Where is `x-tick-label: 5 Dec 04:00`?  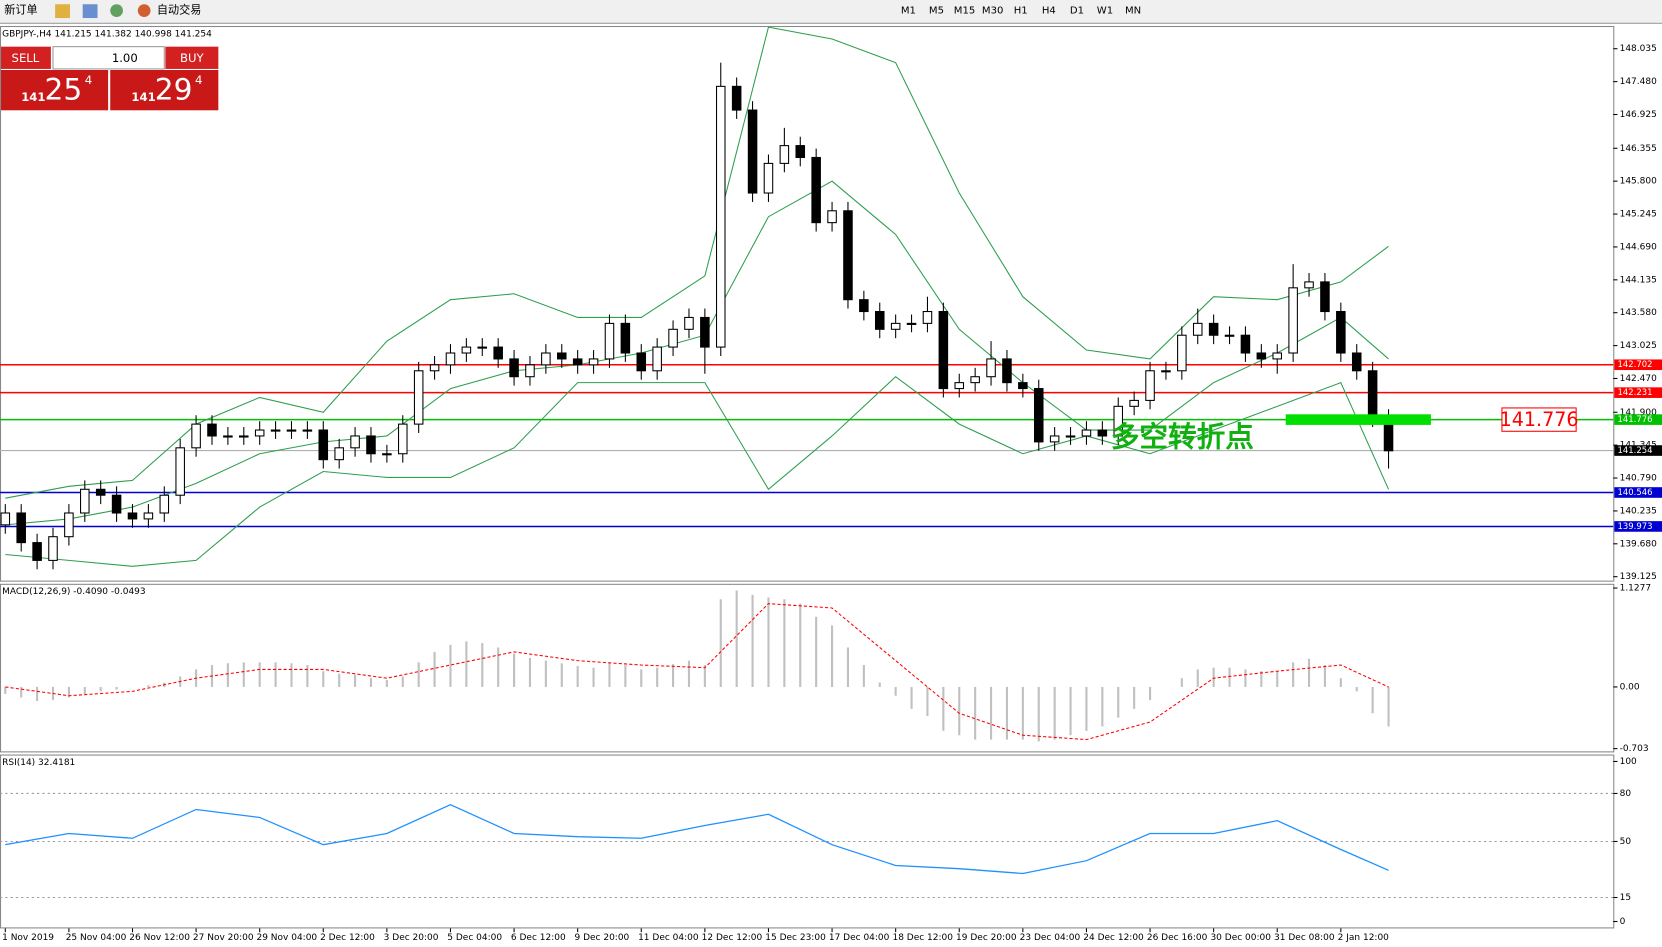
x-tick-label: 5 Dec 04:00 is located at coordinates (474, 938).